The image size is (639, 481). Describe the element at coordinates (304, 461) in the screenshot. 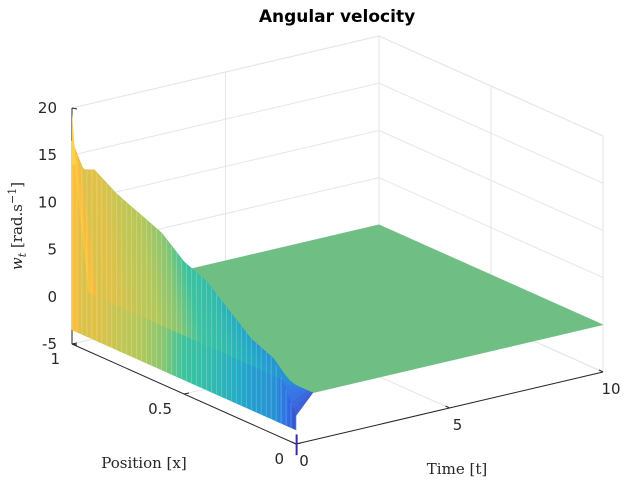

I see `x-tick-label: 0` at that location.